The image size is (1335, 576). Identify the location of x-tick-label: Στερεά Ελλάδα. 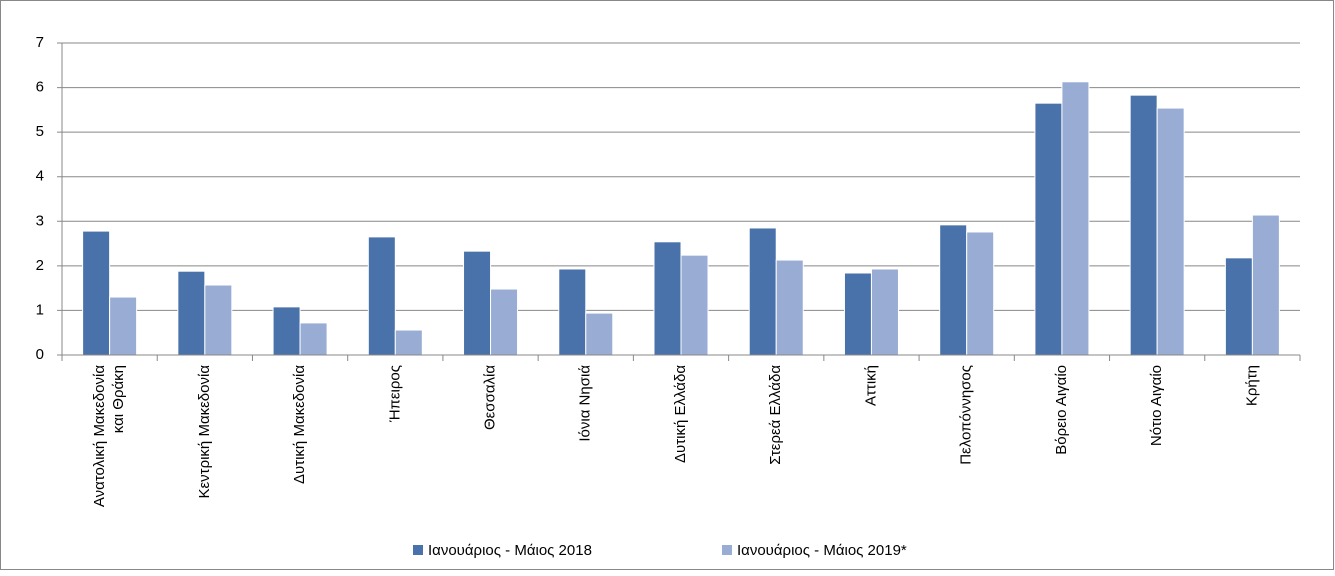
(775, 415).